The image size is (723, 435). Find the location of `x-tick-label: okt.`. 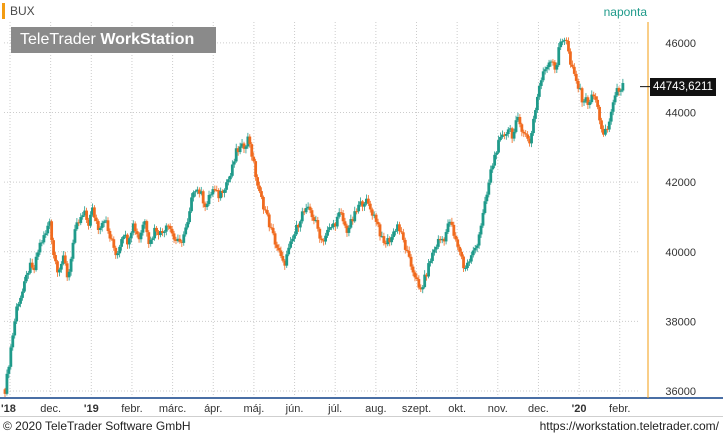

x-tick-label: okt. is located at coordinates (457, 409).